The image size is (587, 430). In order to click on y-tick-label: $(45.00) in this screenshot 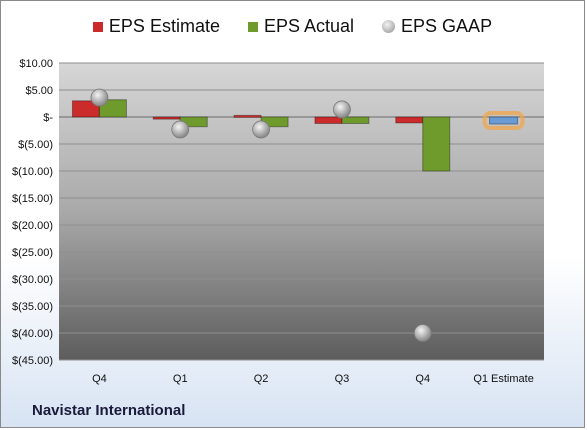, I will do `click(32, 361)`.